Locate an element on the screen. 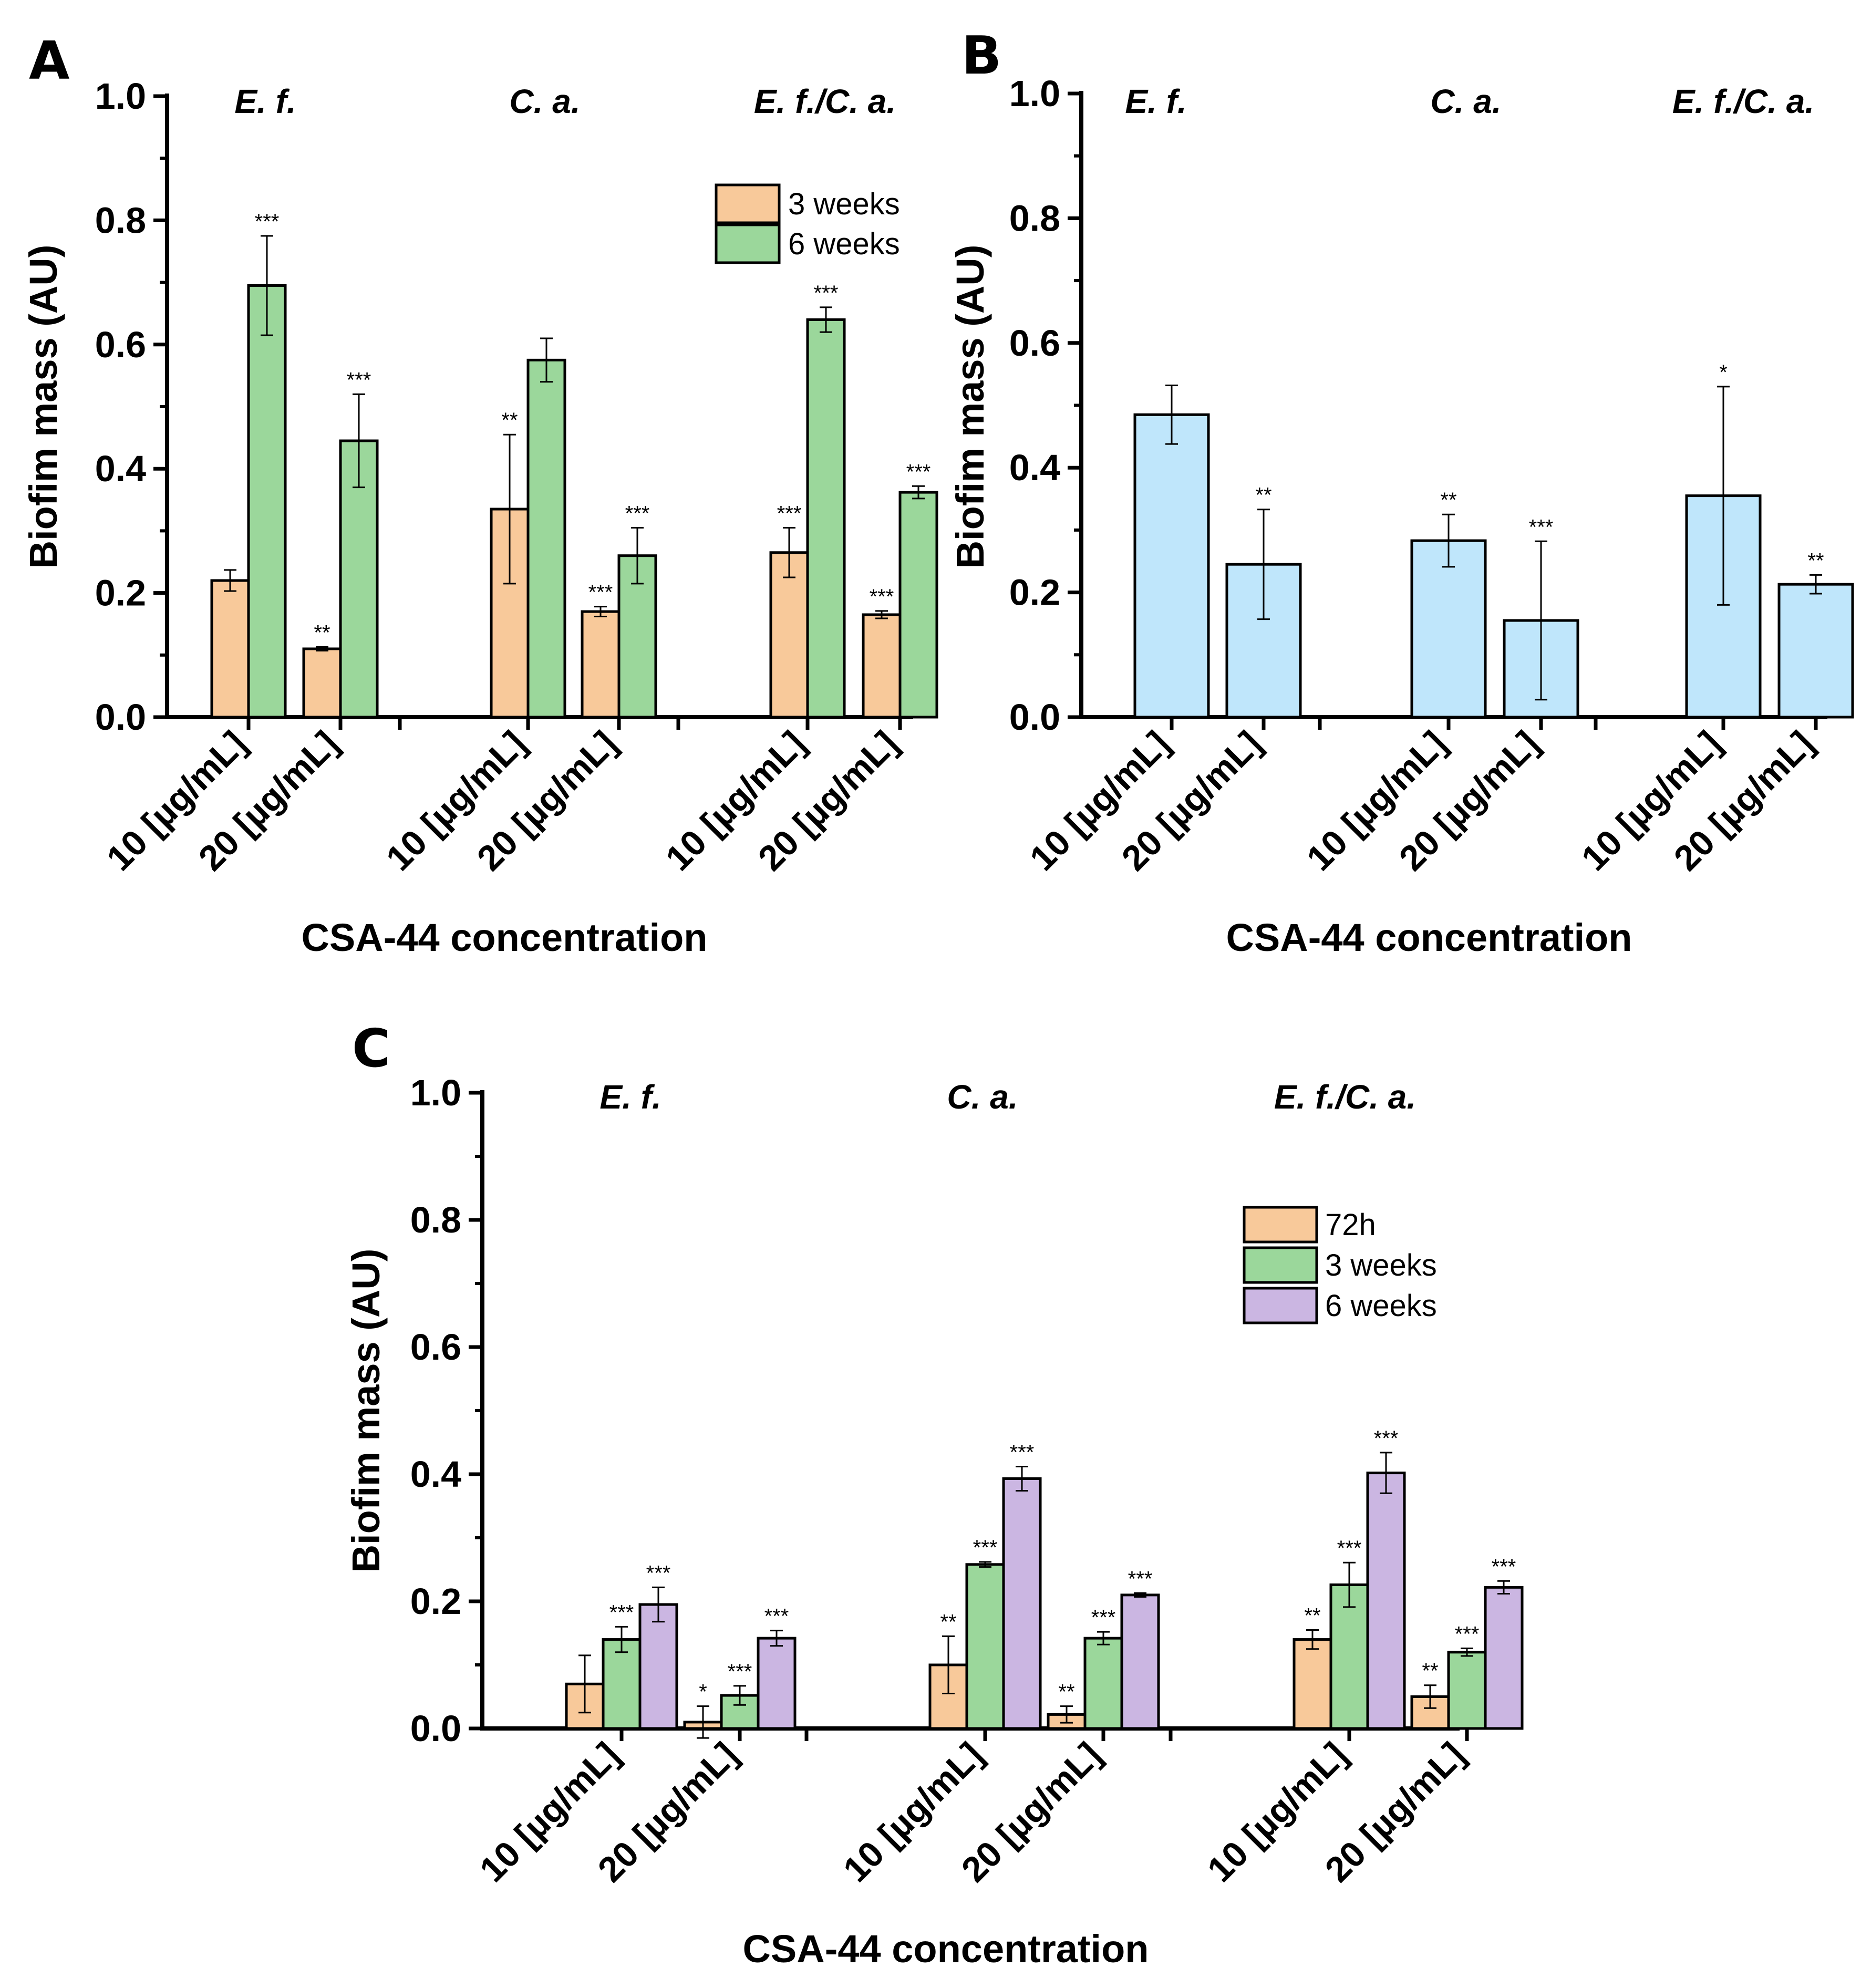 The width and height of the screenshot is (1861, 1988). panel-letter: C is located at coordinates (371, 1048).